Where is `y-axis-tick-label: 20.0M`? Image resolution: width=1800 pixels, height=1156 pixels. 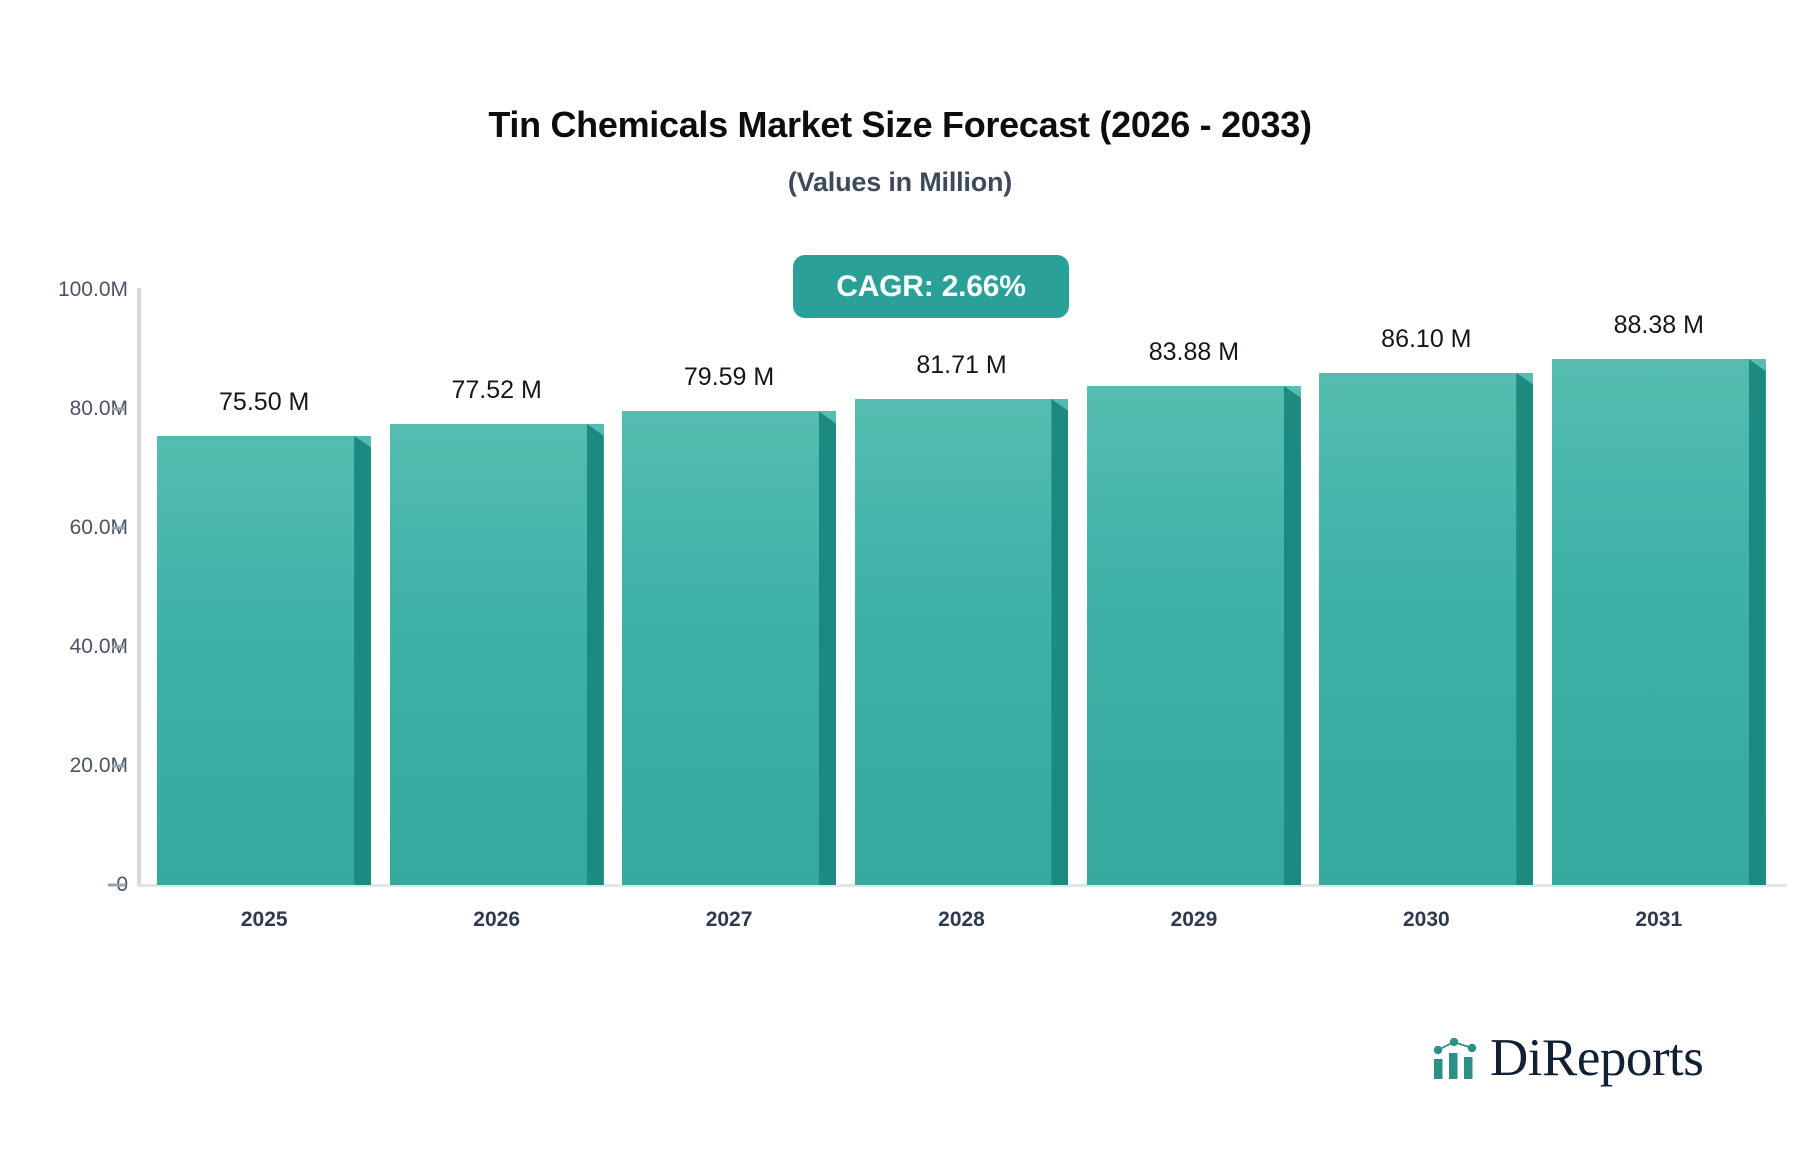 y-axis-tick-label: 20.0M is located at coordinates (98, 765).